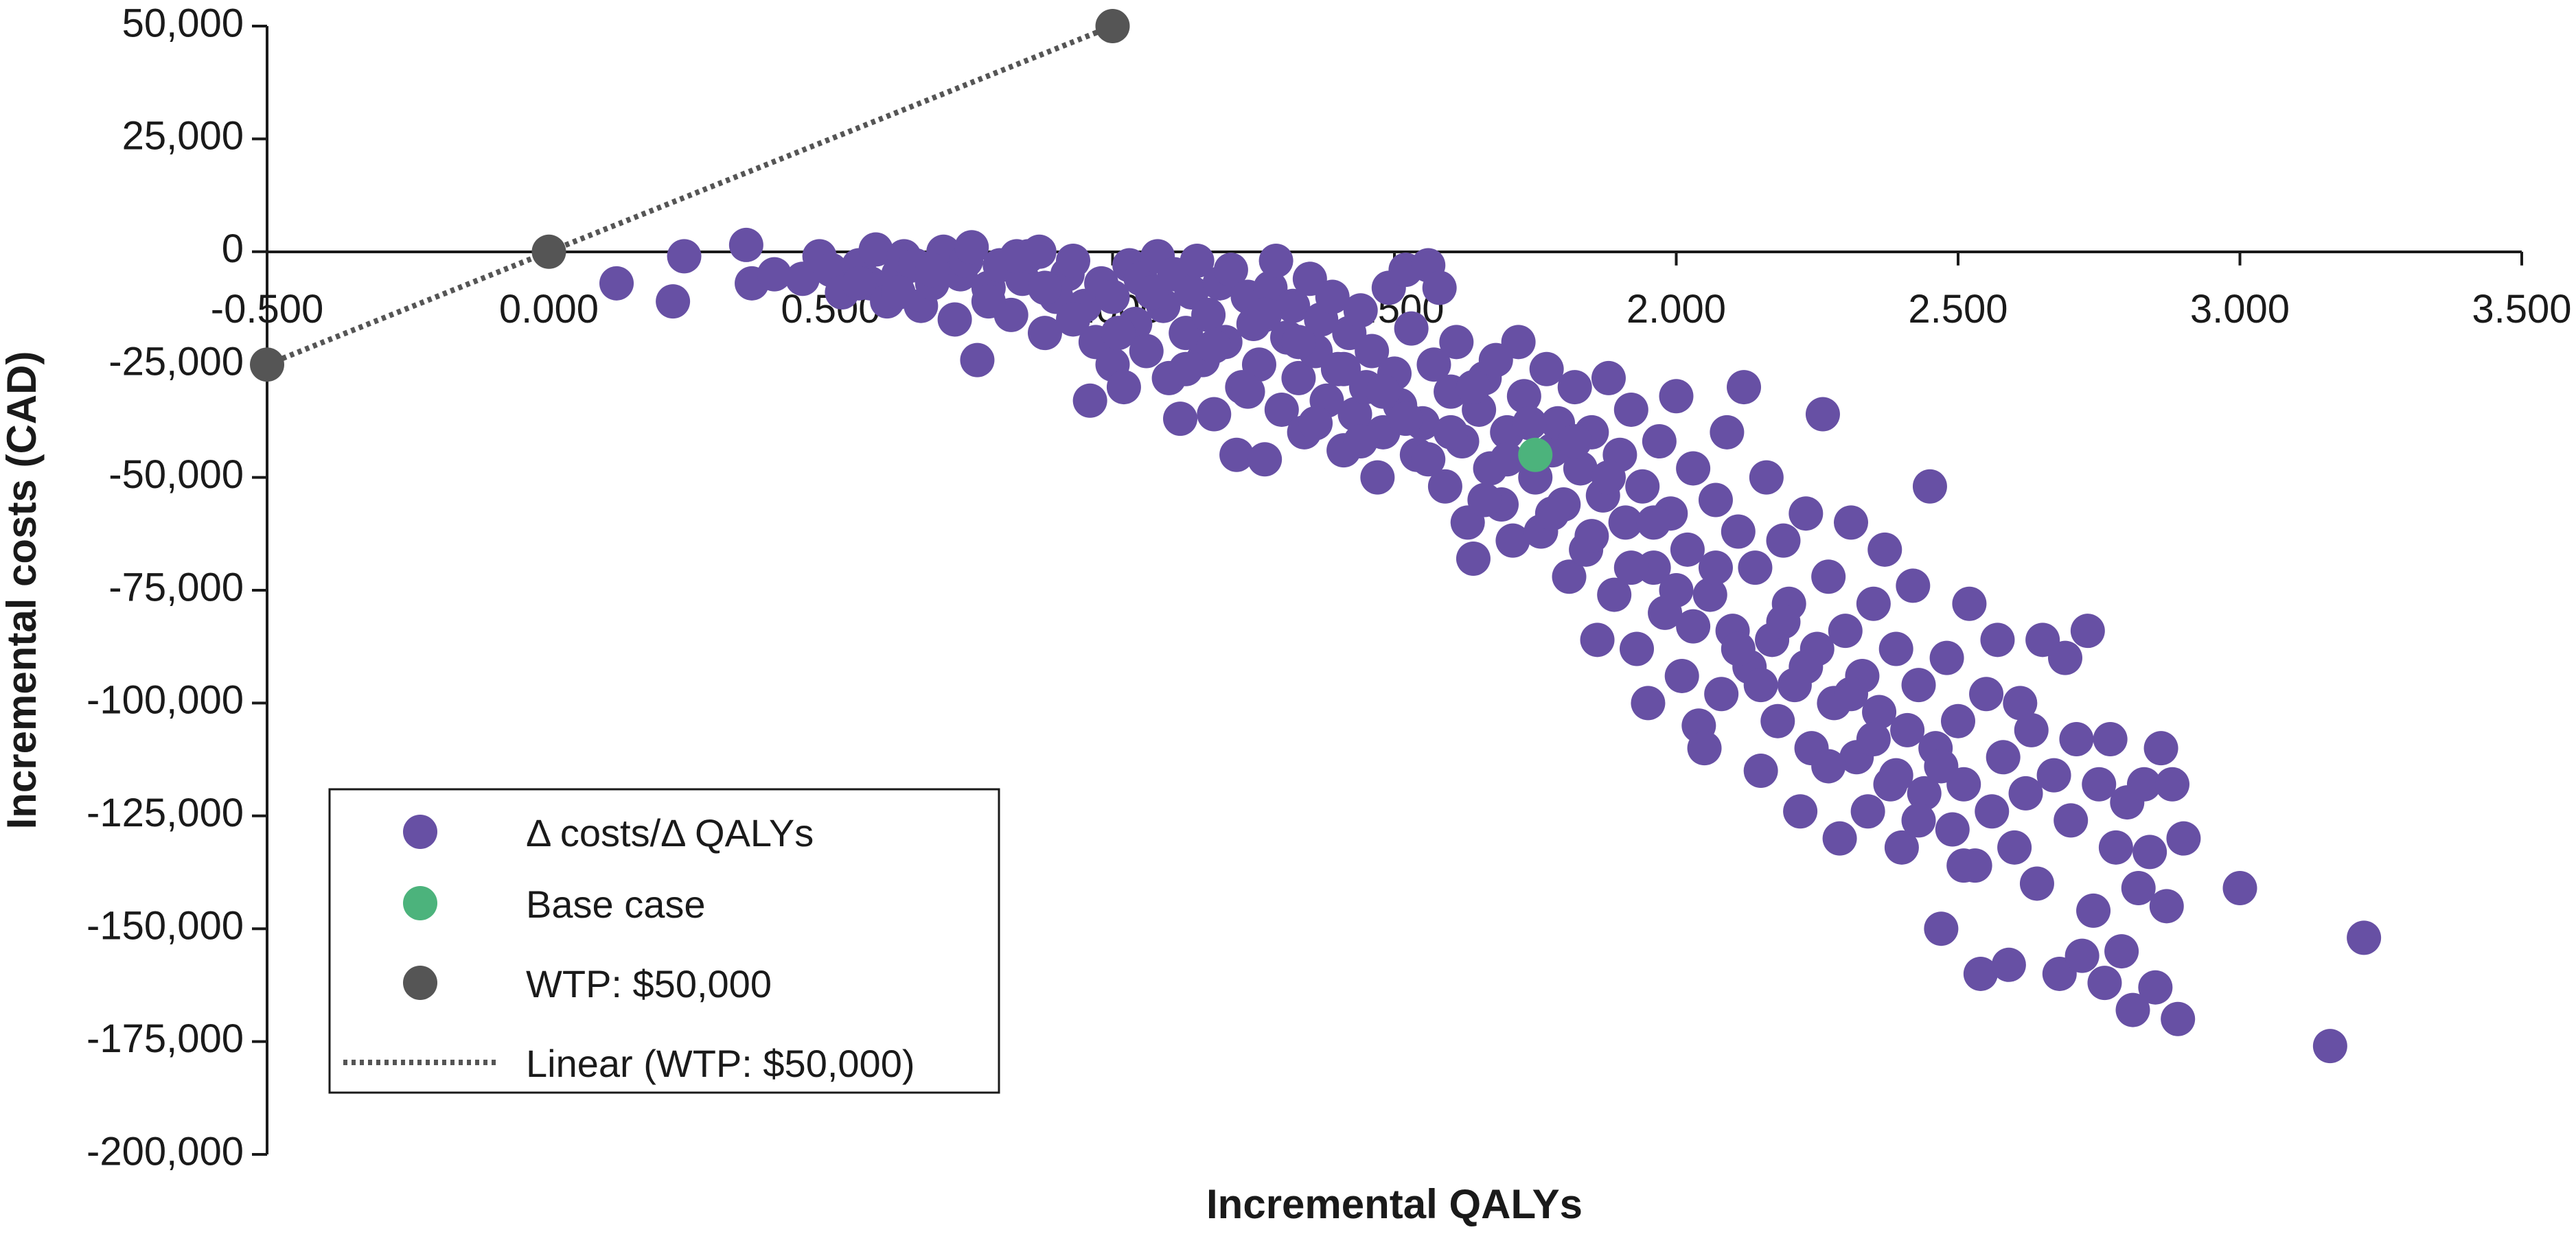  What do you see at coordinates (1535, 454) in the screenshot?
I see `base-case-point` at bounding box center [1535, 454].